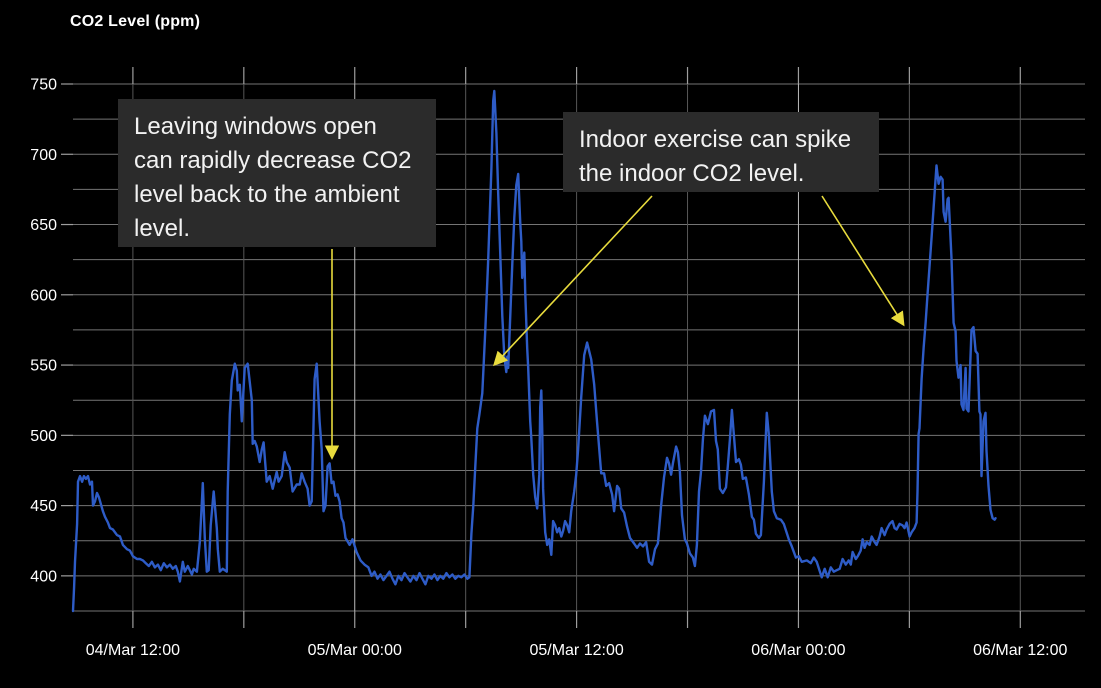 The width and height of the screenshot is (1101, 688). I want to click on y-tick-label: 600, so click(43, 295).